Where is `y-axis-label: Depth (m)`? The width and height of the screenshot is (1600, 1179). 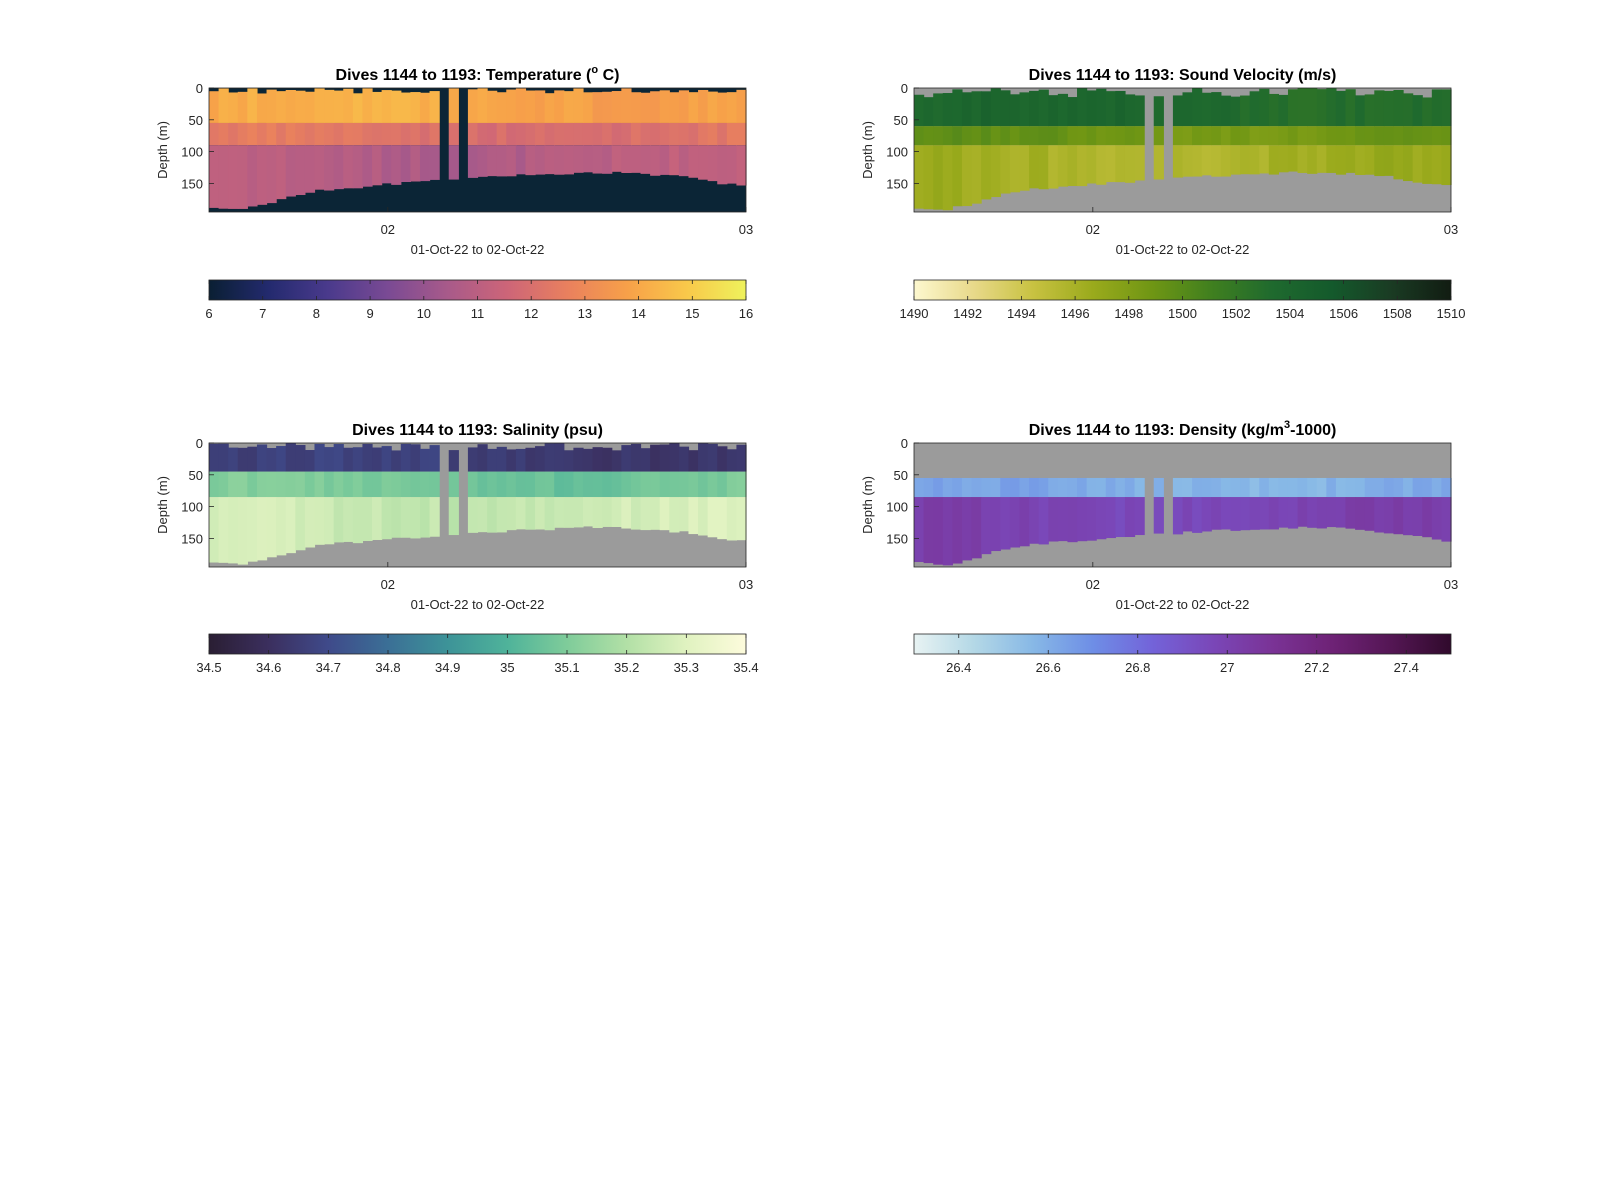
y-axis-label: Depth (m) is located at coordinates (867, 505).